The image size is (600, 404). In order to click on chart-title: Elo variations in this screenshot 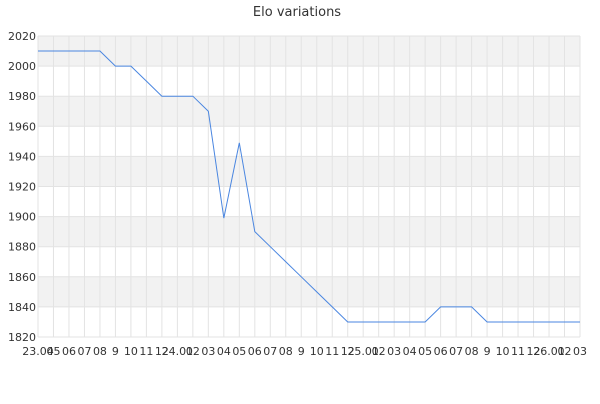, I will do `click(297, 12)`.